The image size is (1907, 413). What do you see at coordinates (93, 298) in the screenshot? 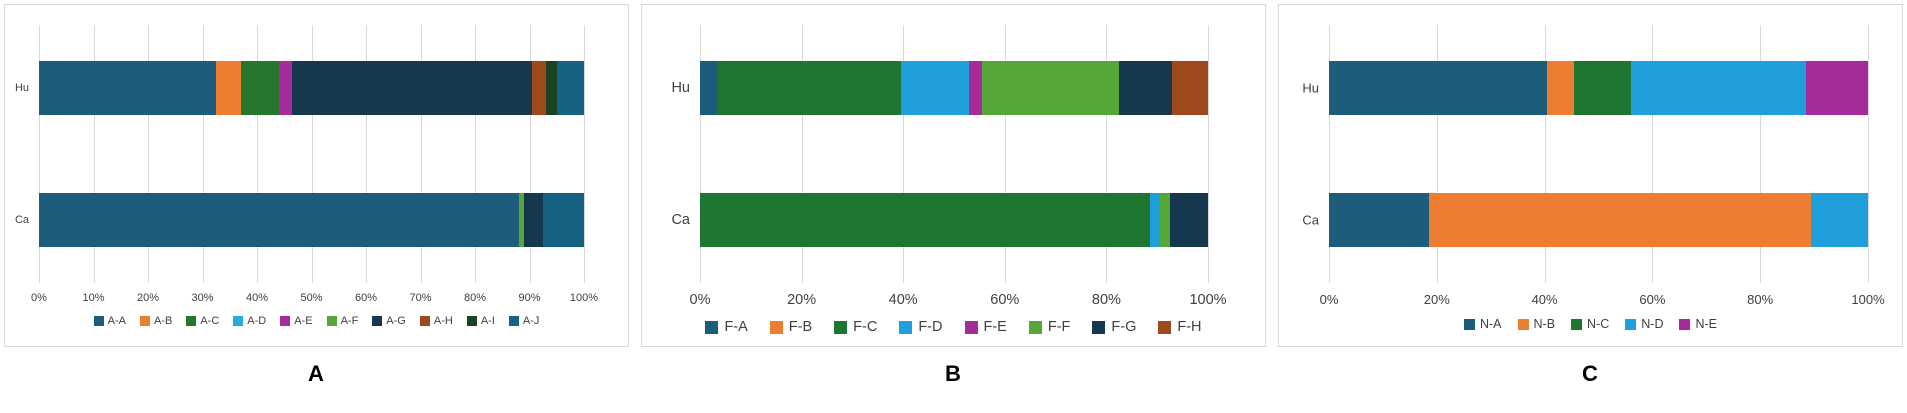
I see `axis-tick-label: 10%` at bounding box center [93, 298].